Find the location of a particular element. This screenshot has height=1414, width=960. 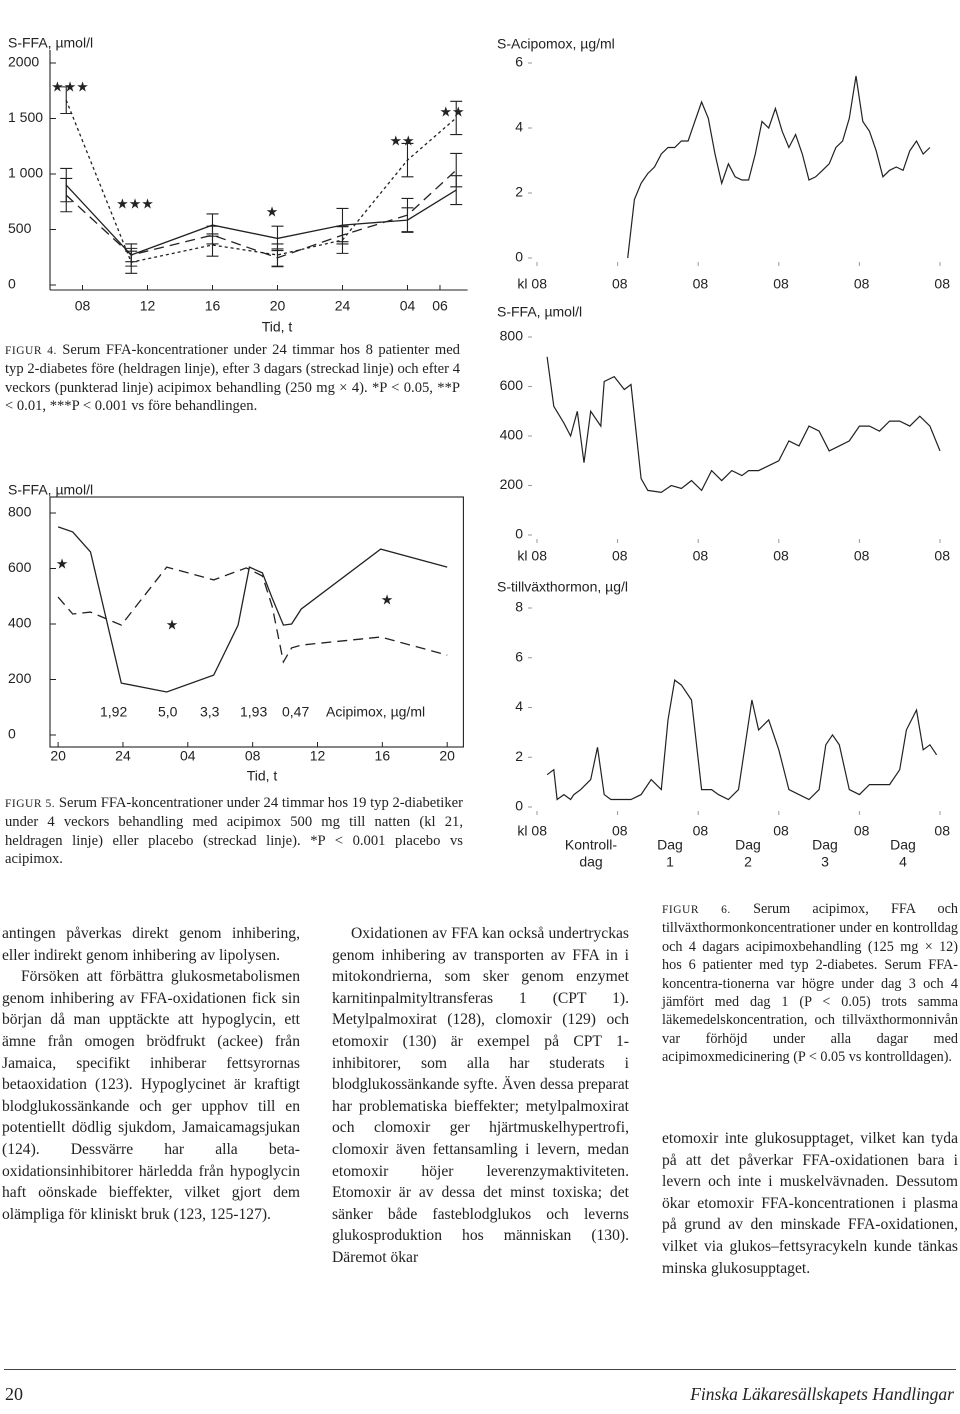

page-number: 20 is located at coordinates (14, 1394).